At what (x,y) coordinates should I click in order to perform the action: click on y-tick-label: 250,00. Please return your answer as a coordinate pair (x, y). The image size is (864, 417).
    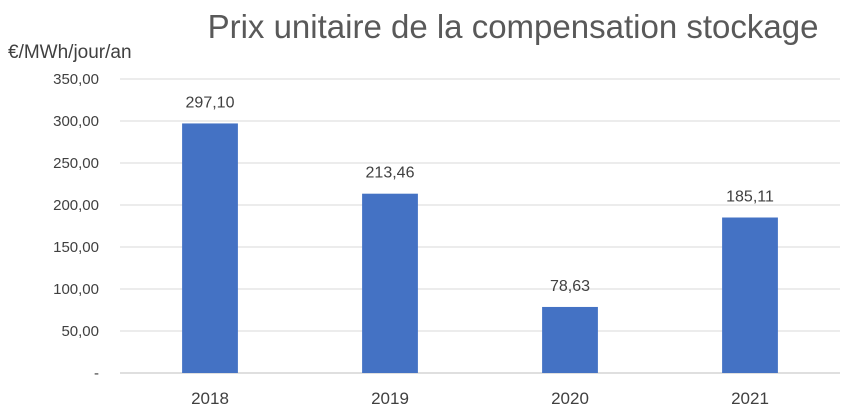
    Looking at the image, I should click on (76, 163).